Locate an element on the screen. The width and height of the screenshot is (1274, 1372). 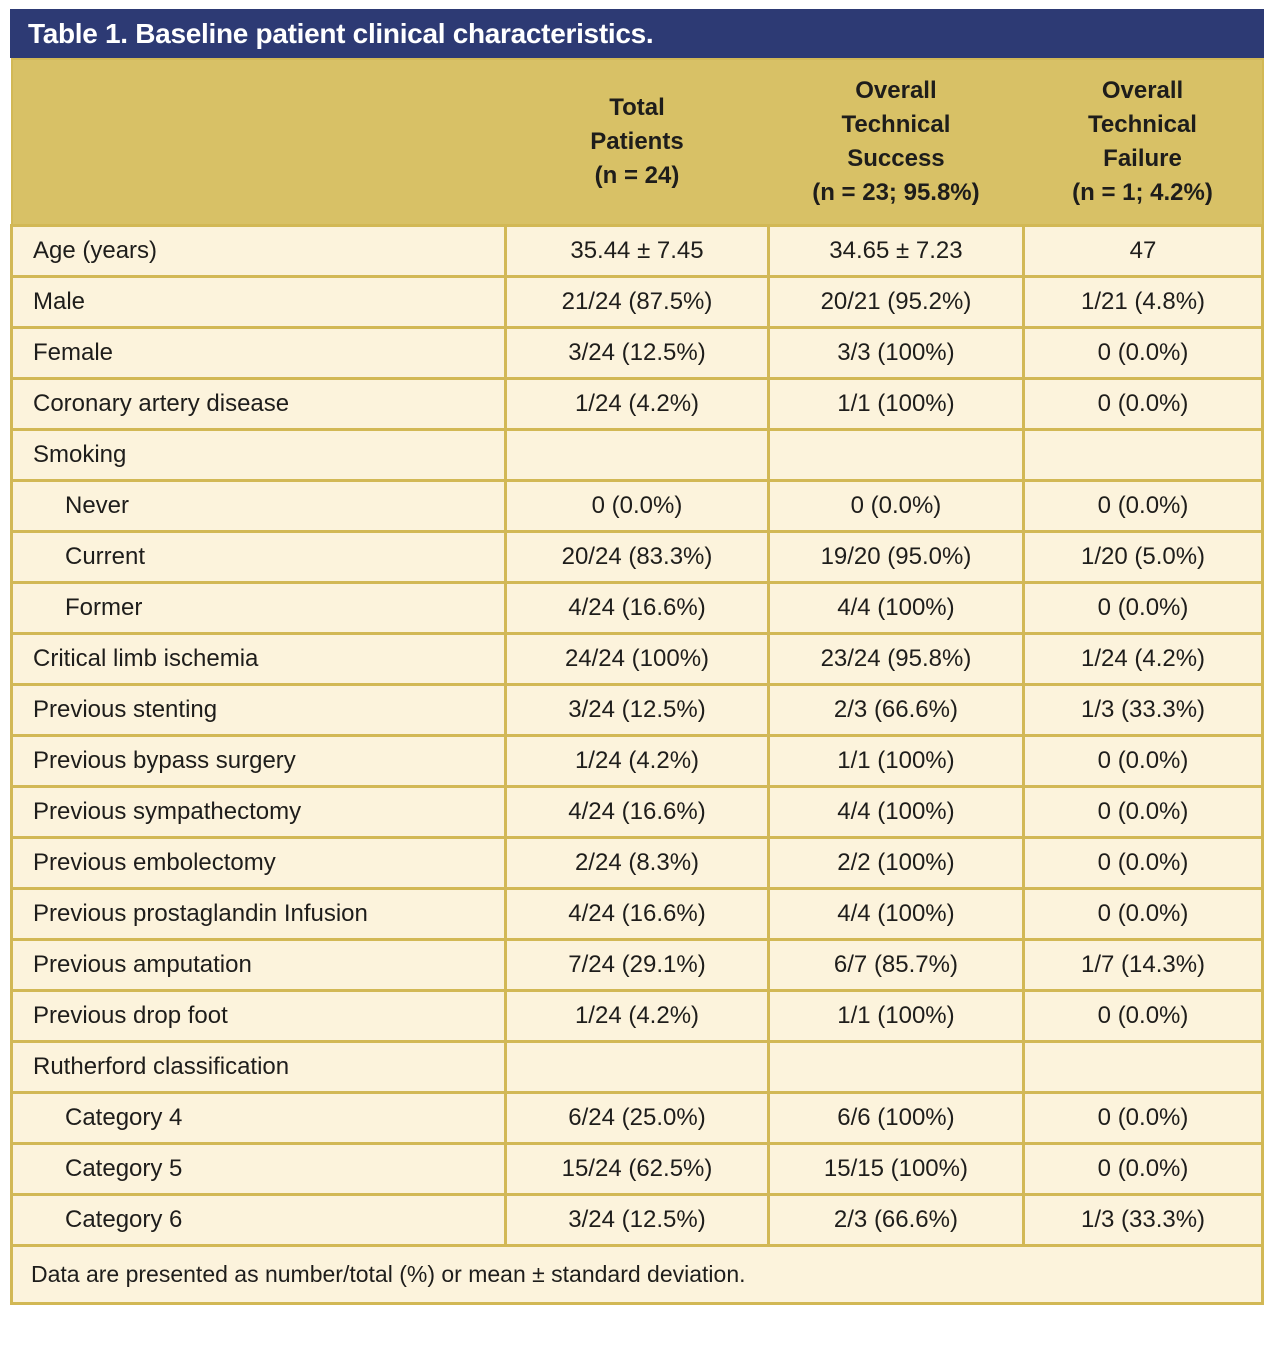
cell-value: 6/6 (100%) is located at coordinates (896, 1117).